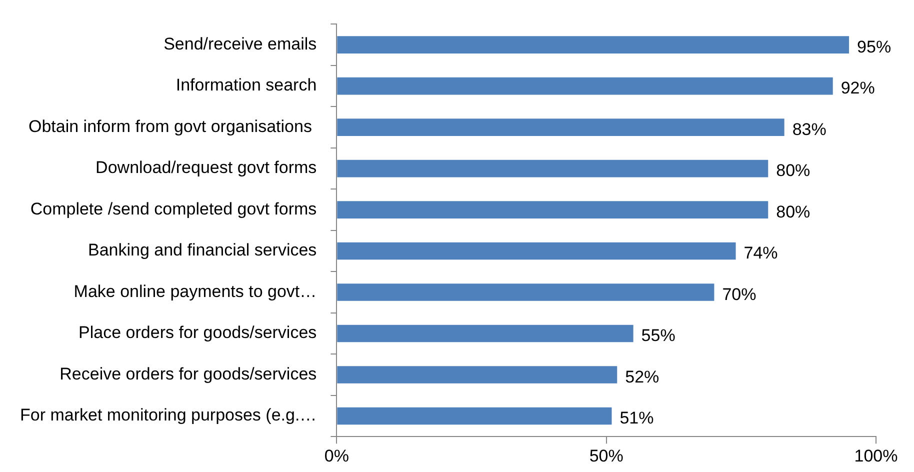 Image resolution: width=914 pixels, height=472 pixels. What do you see at coordinates (658, 336) in the screenshot?
I see `data-label: 55%` at bounding box center [658, 336].